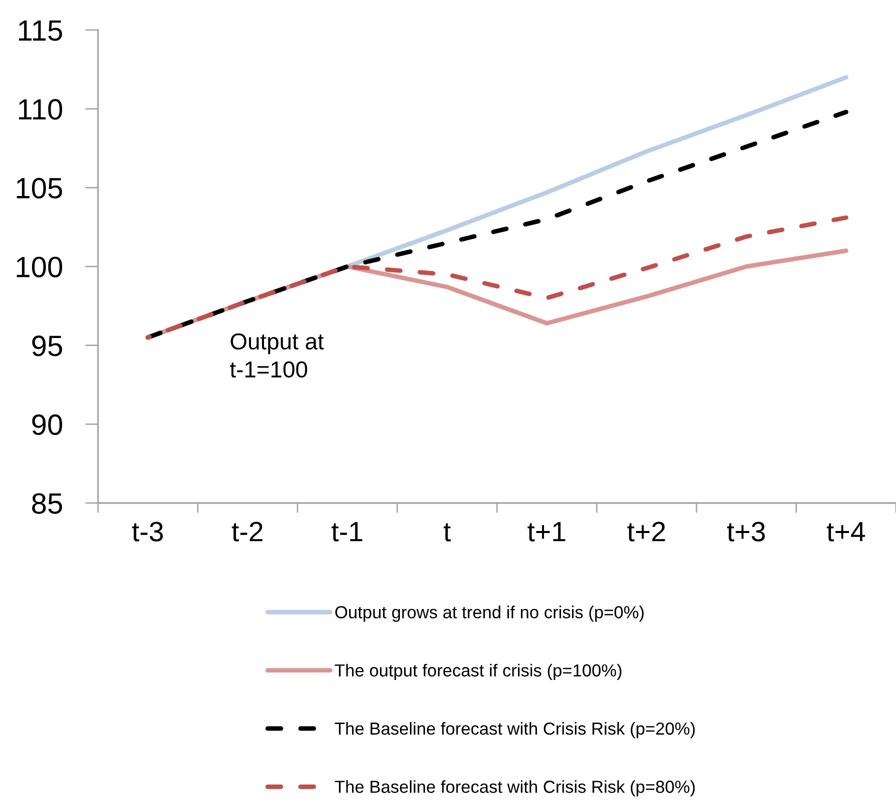 This screenshot has height=802, width=896. I want to click on legend-label: Output grows at trend if no crisis (p=0%), so click(489, 614).